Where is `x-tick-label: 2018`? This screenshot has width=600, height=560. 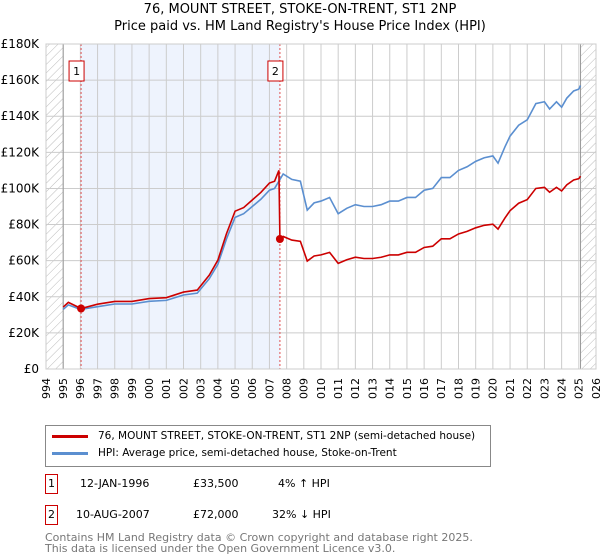
x-tick-label: 2018 is located at coordinates (458, 389).